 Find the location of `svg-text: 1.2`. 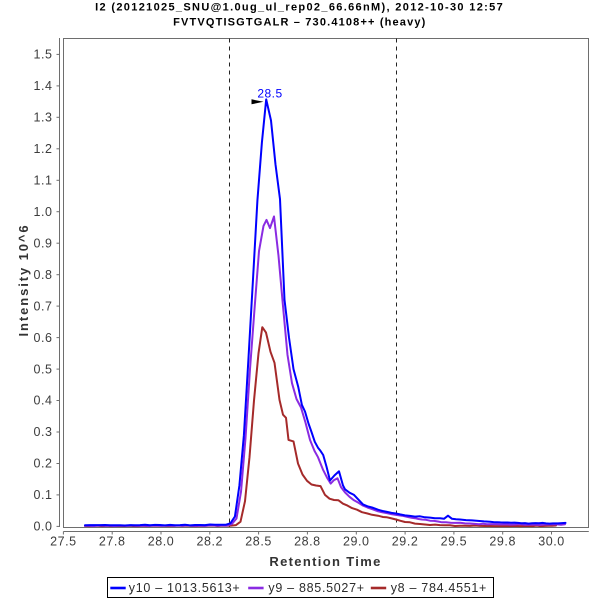

svg-text: 1.2 is located at coordinates (42, 149).